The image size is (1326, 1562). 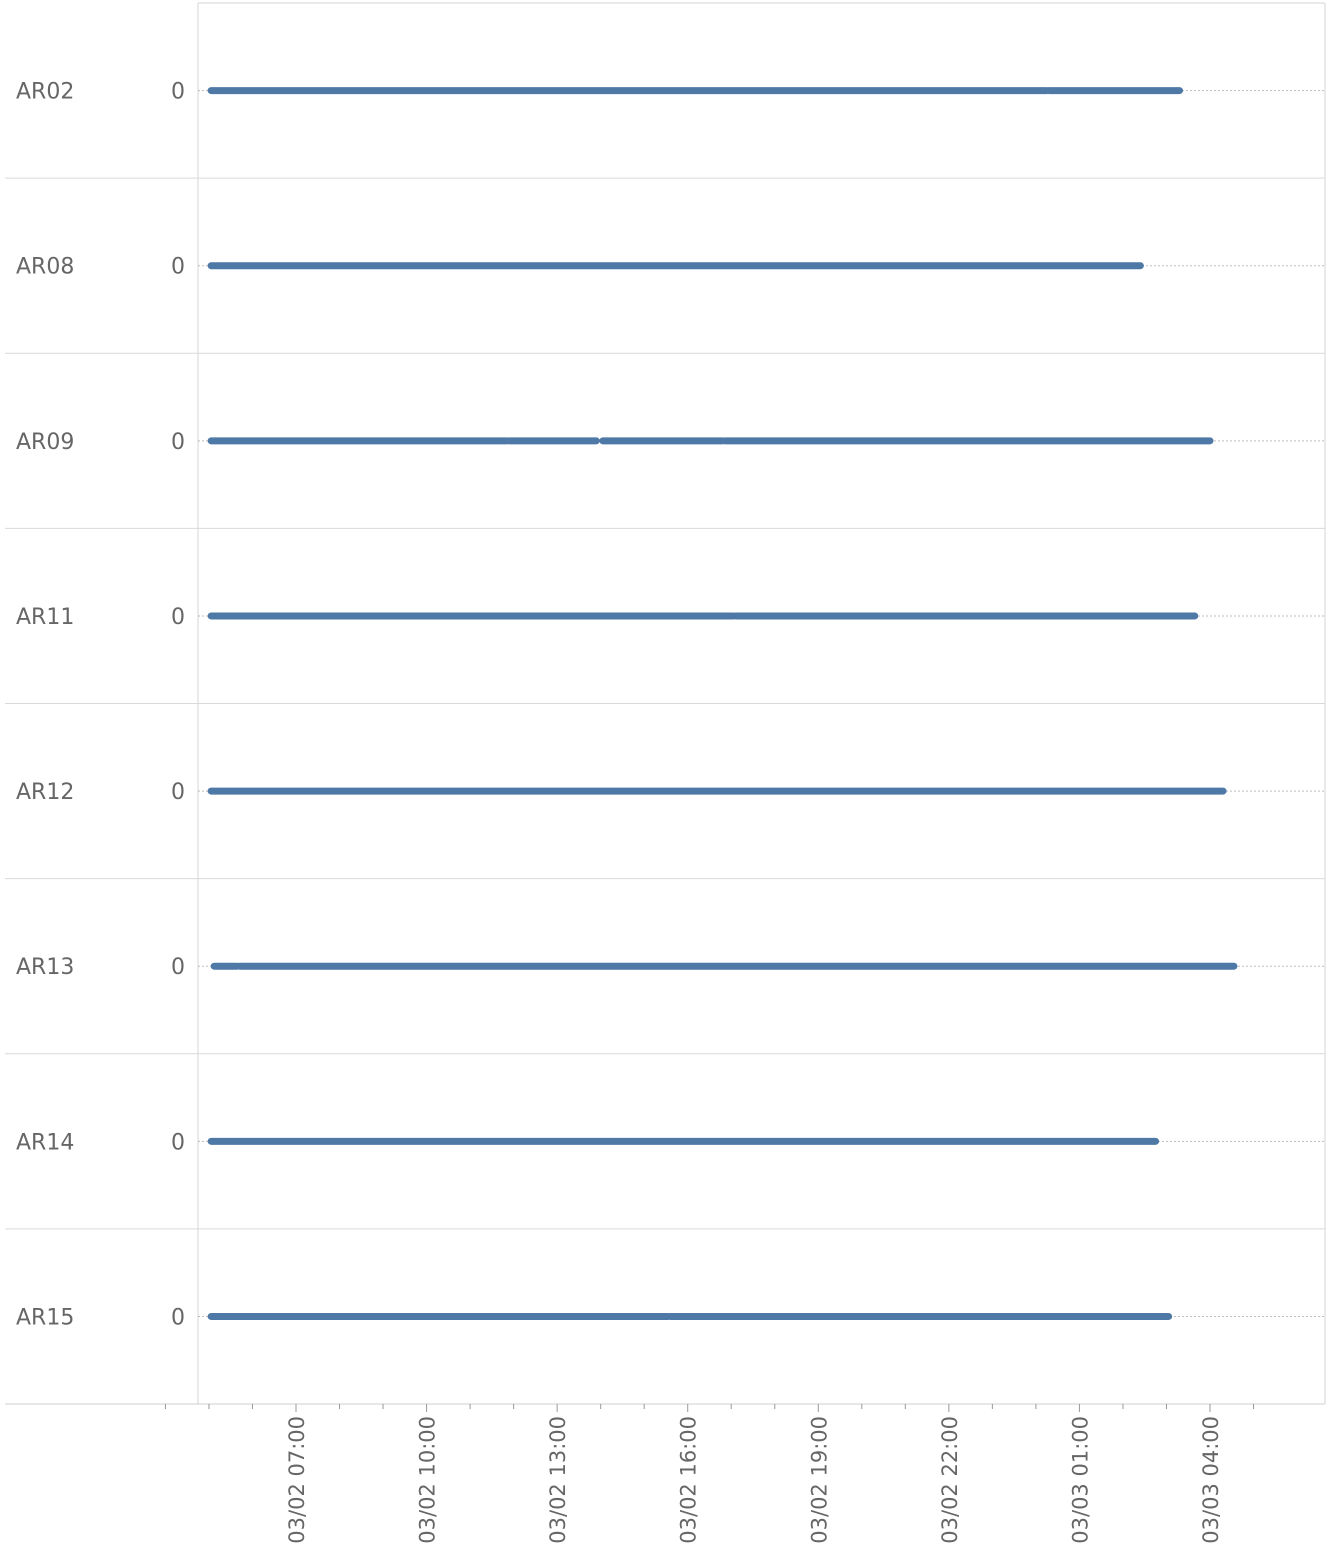 What do you see at coordinates (1211, 1480) in the screenshot?
I see `x-tick-label-28: 03/03 04:00` at bounding box center [1211, 1480].